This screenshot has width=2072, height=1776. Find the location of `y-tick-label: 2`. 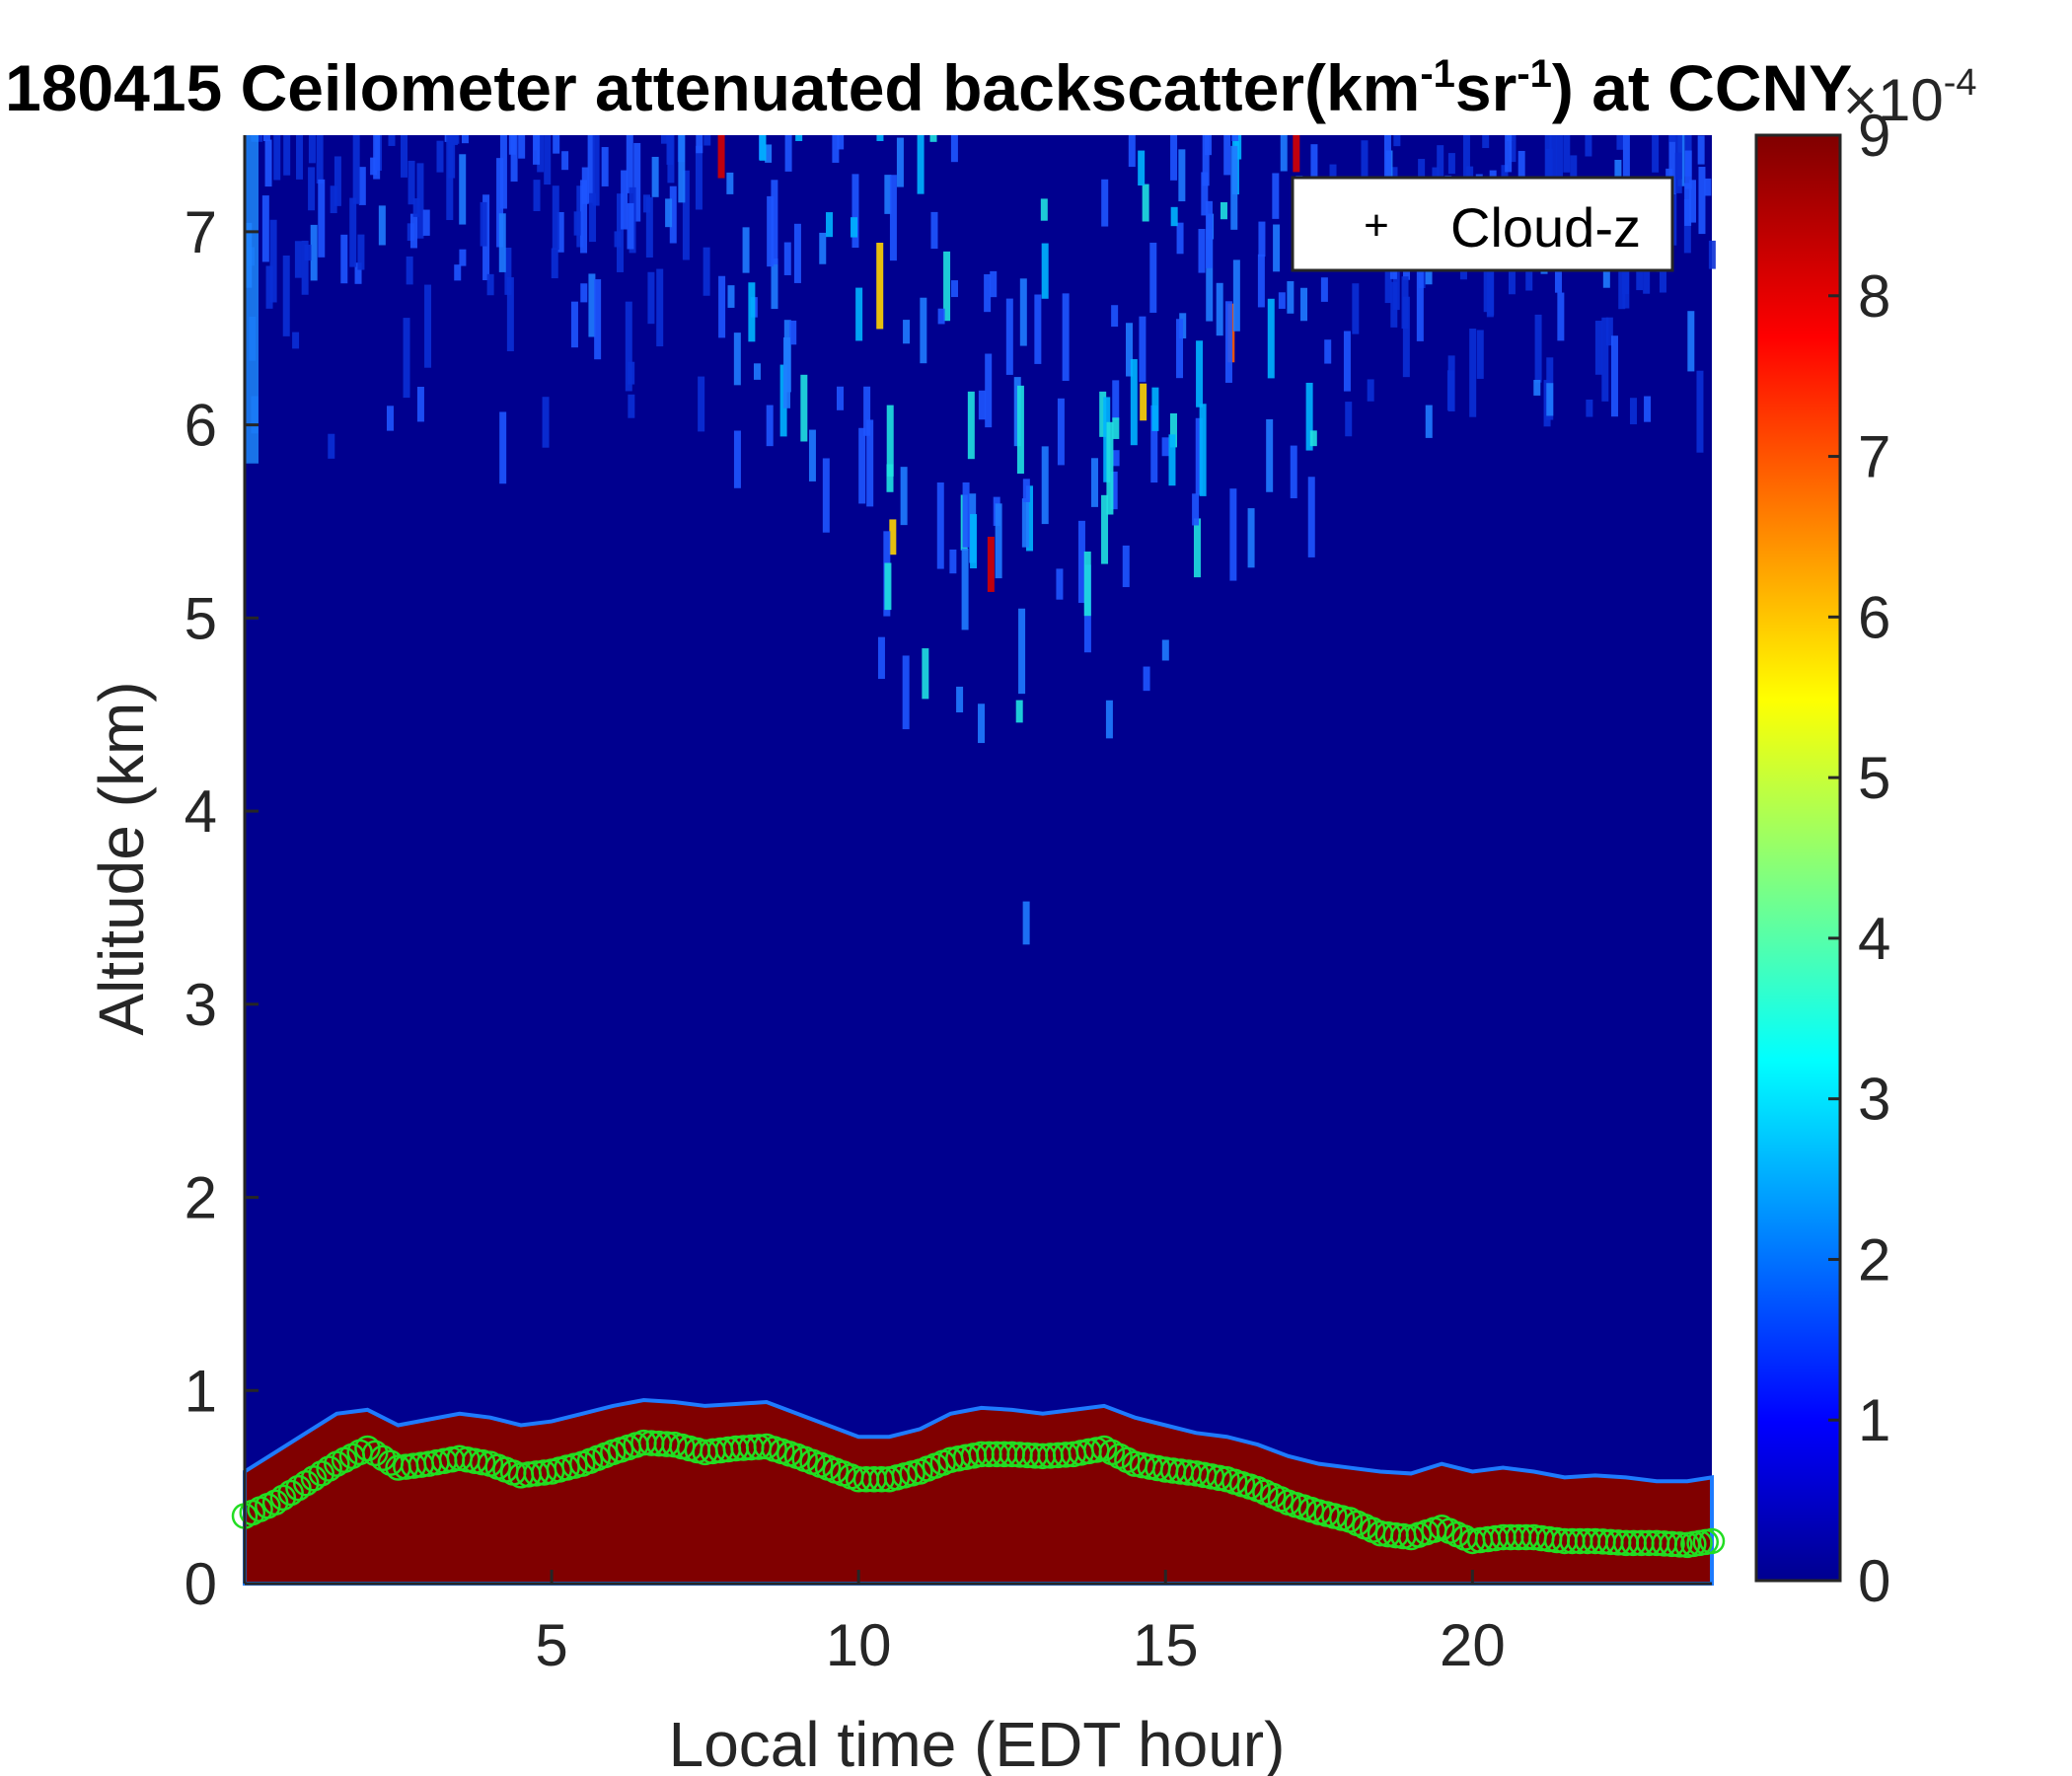

y-tick-label: 2 is located at coordinates (201, 1198).